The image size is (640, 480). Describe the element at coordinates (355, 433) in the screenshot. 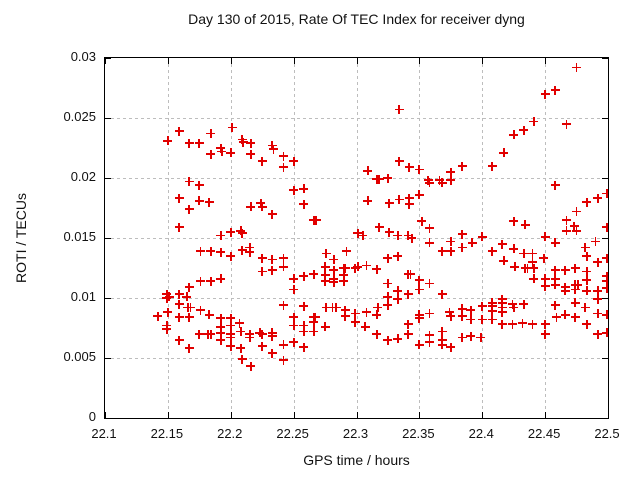

I see `x-tick-label: 22.3` at that location.